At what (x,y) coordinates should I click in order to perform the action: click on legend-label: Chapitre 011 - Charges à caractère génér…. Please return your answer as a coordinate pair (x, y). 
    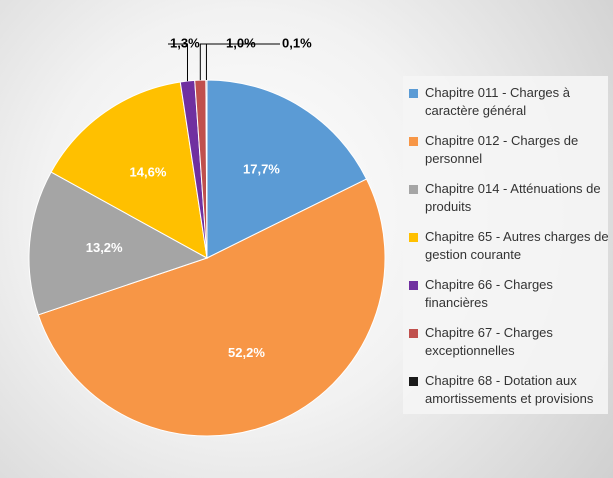
    Looking at the image, I should click on (498, 101).